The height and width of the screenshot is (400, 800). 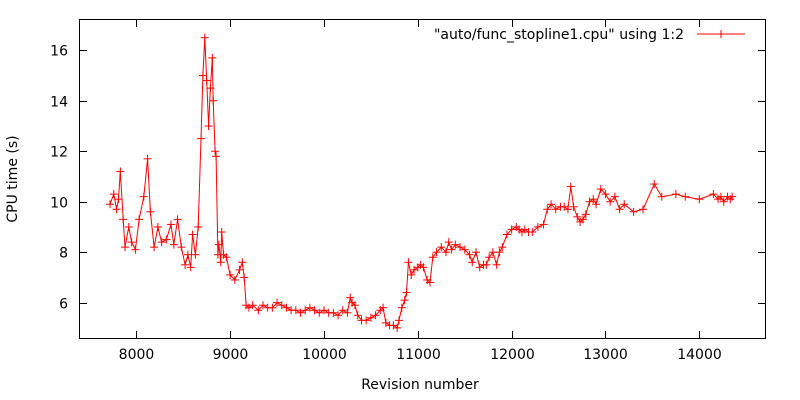 What do you see at coordinates (63, 305) in the screenshot?
I see `y-tick-label: 6` at bounding box center [63, 305].